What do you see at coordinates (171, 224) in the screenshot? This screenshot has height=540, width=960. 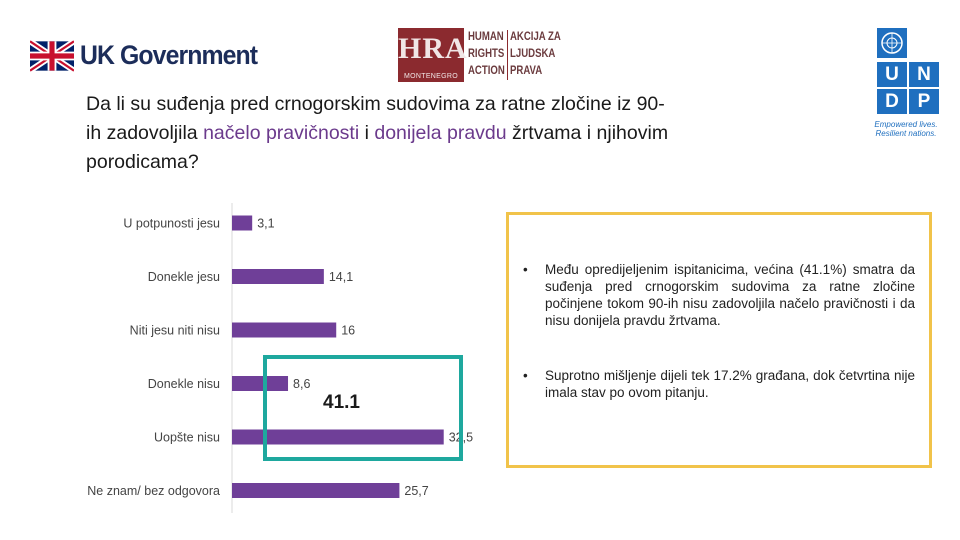 I see `category-label: U potpunosti jesu` at bounding box center [171, 224].